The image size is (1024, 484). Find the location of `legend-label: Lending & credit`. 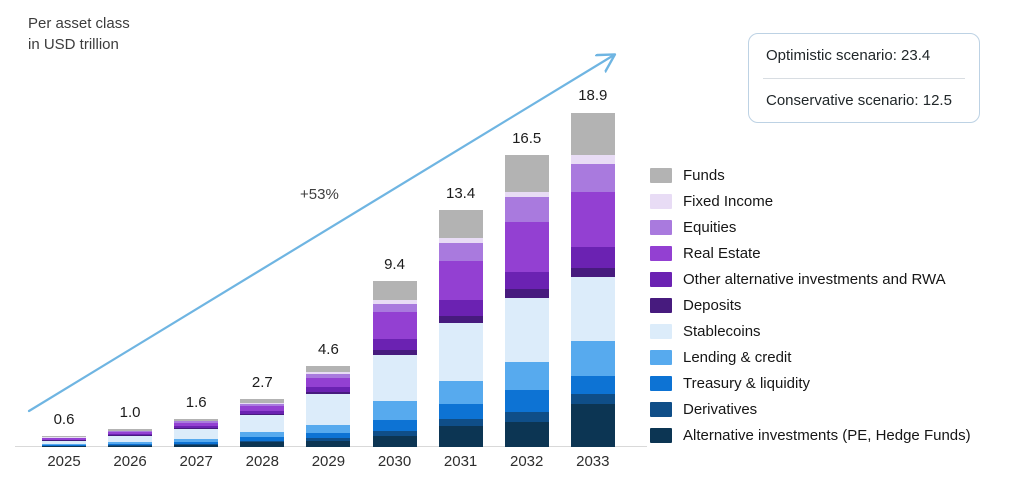

legend-label: Lending & credit is located at coordinates (737, 357).